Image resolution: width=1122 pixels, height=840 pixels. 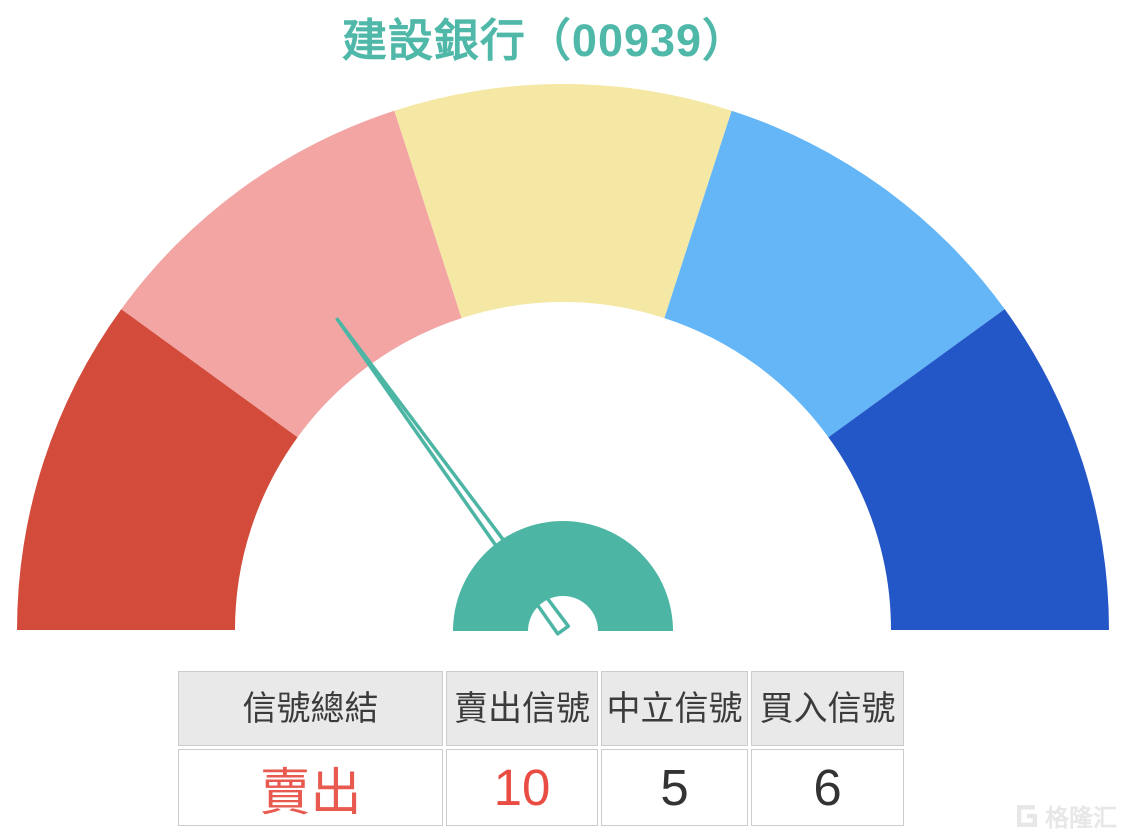 I want to click on header-signal-summary: 信號總結, so click(x=310, y=708).